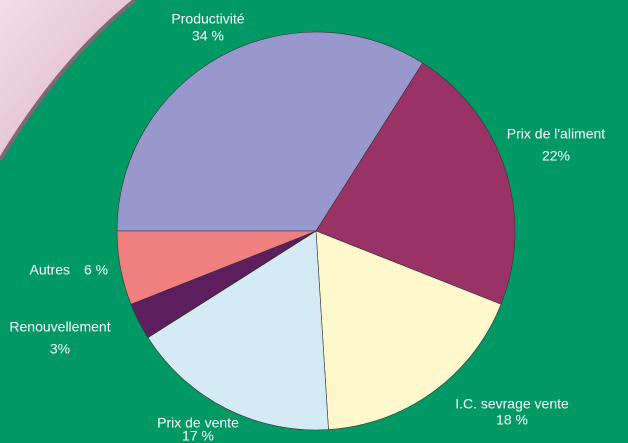 The height and width of the screenshot is (443, 628). Describe the element at coordinates (512, 404) in the screenshot. I see `slice-label: I.C. sevrage vente` at that location.